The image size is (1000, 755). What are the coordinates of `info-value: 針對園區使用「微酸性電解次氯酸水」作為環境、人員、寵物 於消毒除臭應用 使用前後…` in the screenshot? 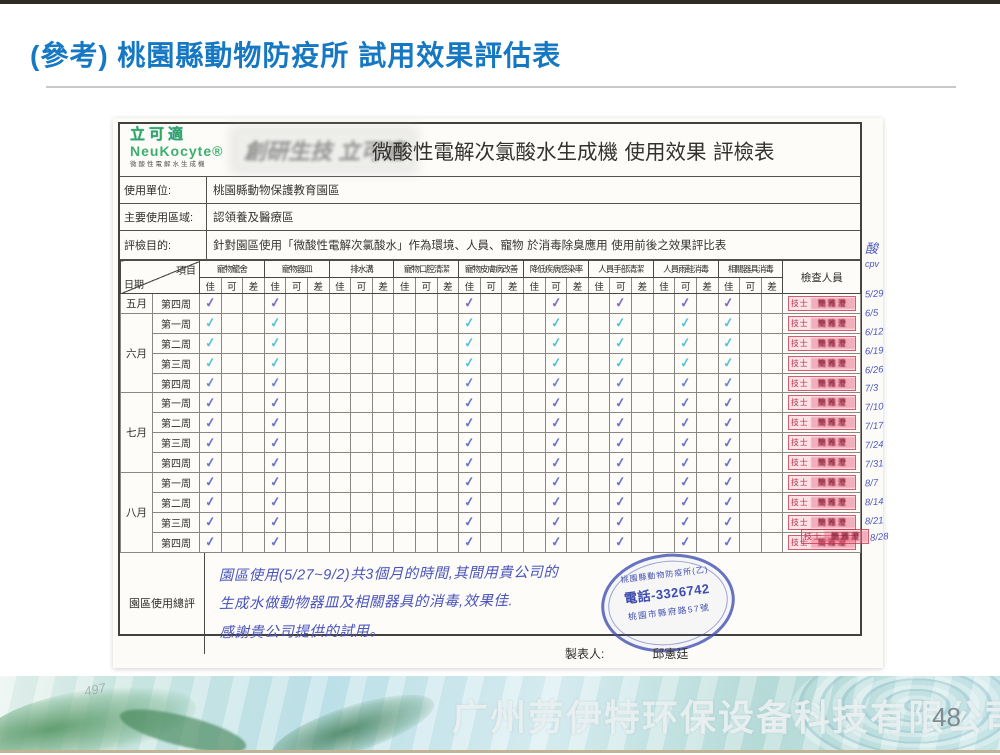 It's located at (470, 245).